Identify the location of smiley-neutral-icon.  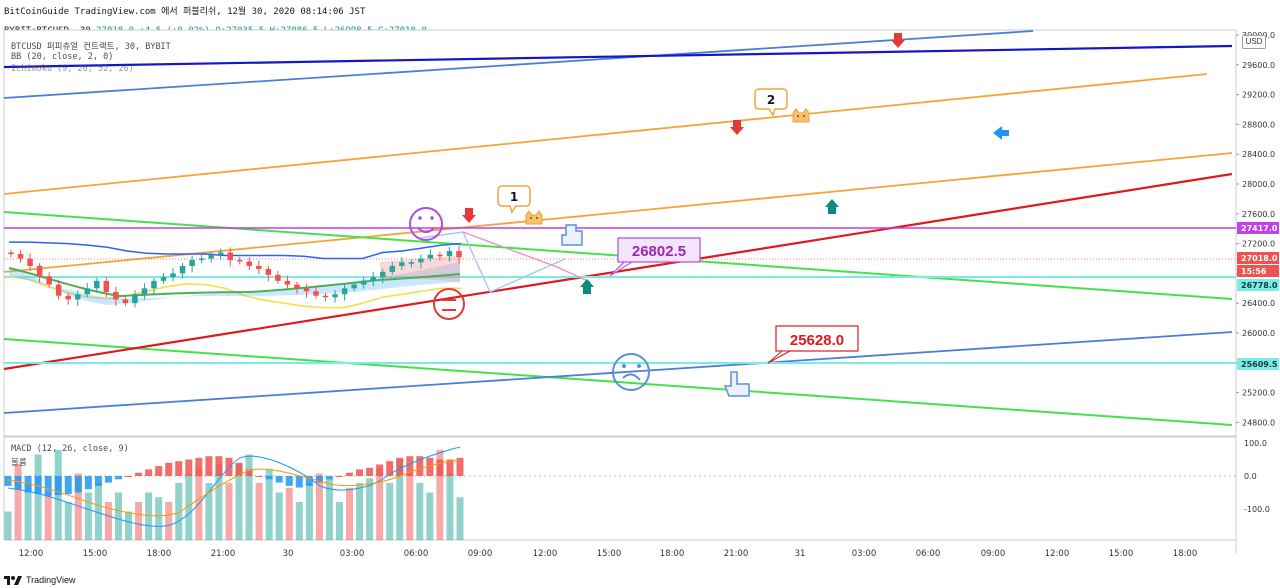
(449, 304).